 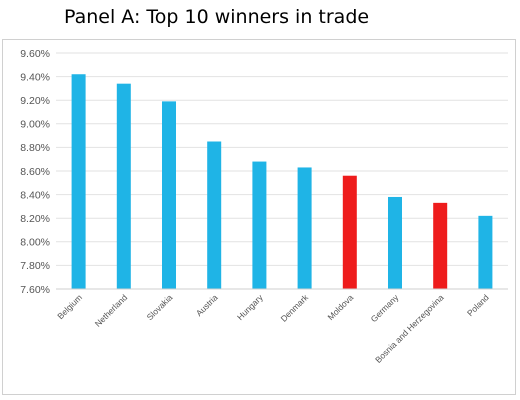 I want to click on chart-title: Panel A: Top 10 winners in trade, so click(x=217, y=17).